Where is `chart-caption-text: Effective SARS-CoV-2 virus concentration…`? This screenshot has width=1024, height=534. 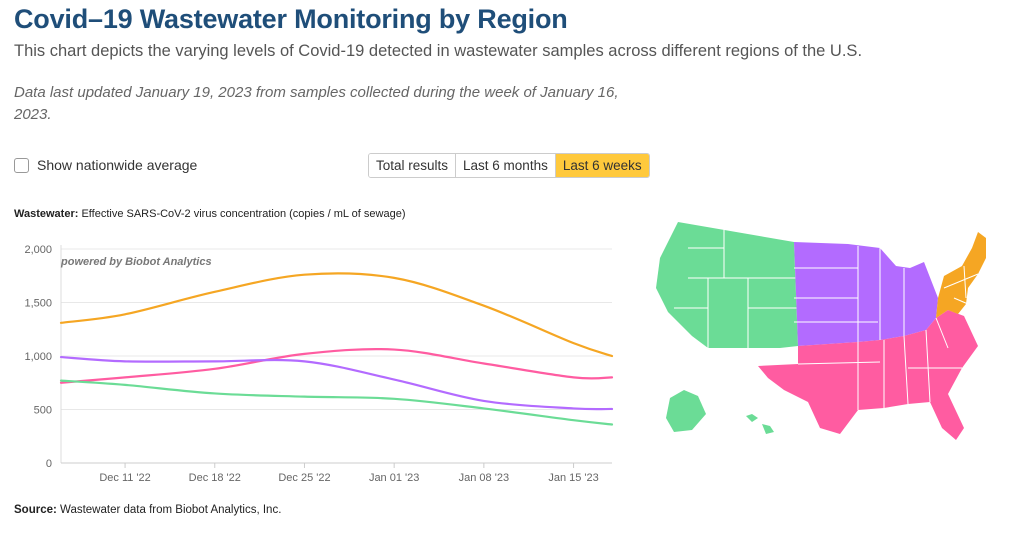
chart-caption-text: Effective SARS-CoV-2 virus concentration… is located at coordinates (242, 214).